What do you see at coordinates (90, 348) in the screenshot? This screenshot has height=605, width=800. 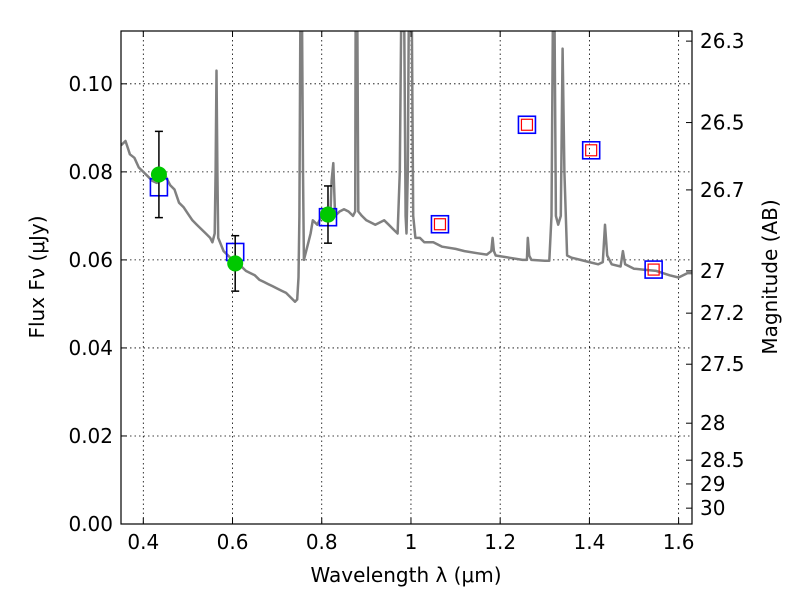 I see `y-tick-label: 0.04` at bounding box center [90, 348].